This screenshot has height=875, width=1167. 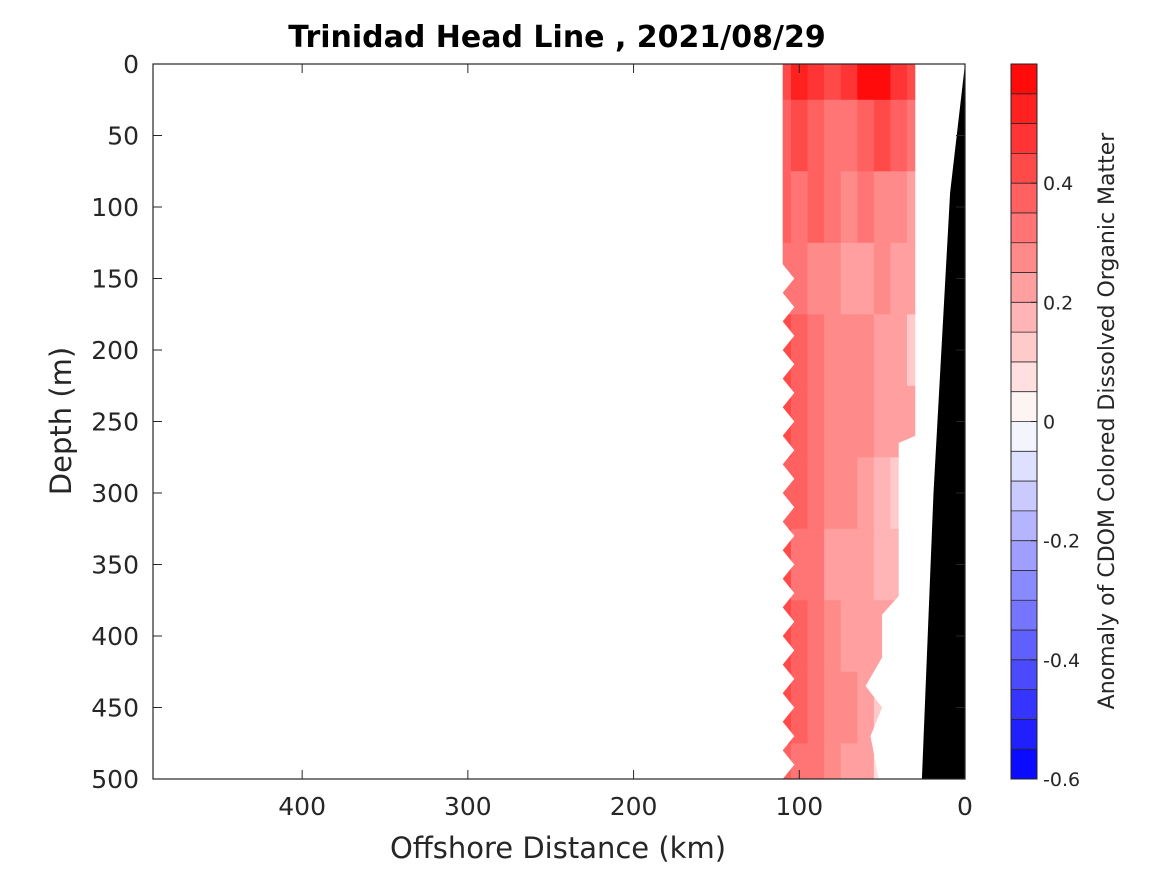 What do you see at coordinates (634, 806) in the screenshot?
I see `x-tick-label: 200` at bounding box center [634, 806].